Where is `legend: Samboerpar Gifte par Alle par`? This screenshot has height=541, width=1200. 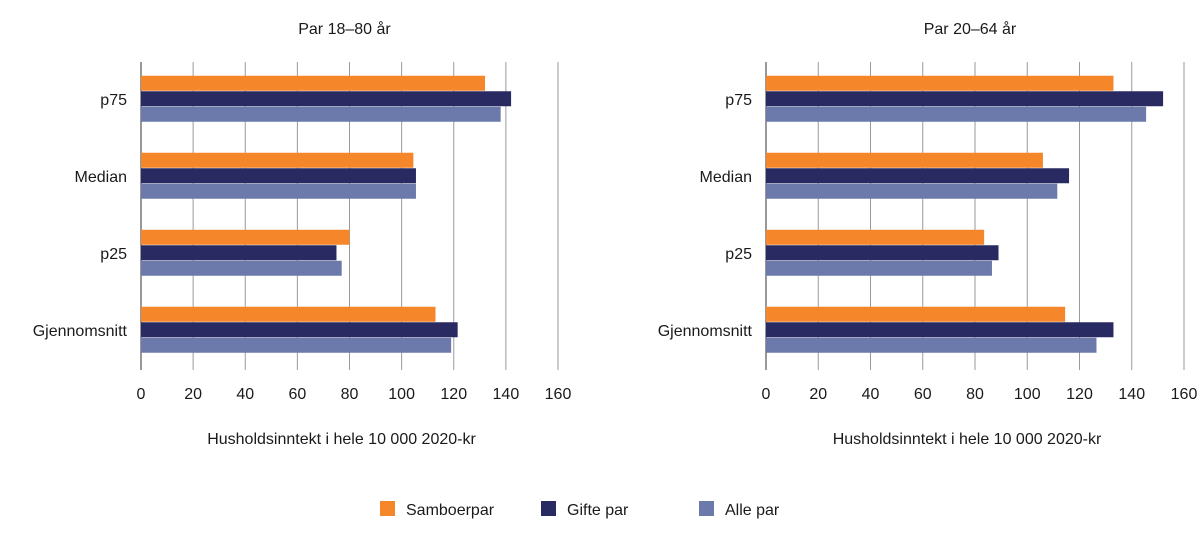
legend: Samboerpar Gifte par Alle par is located at coordinates (580, 510).